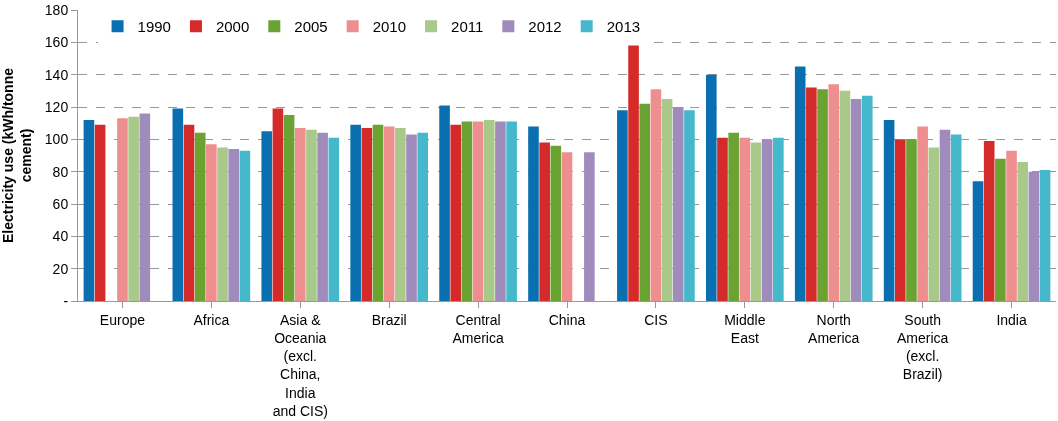 This screenshot has height=421, width=1058. What do you see at coordinates (60, 236) in the screenshot?
I see `y-tick-label: 40` at bounding box center [60, 236].